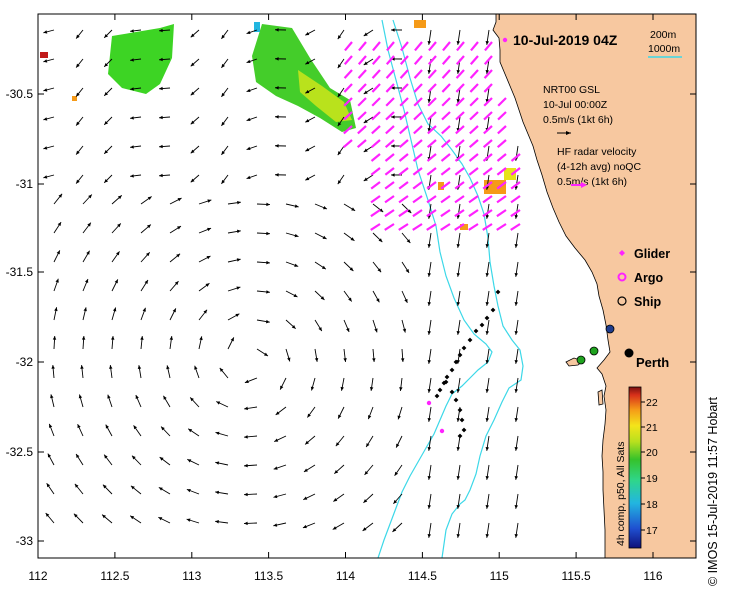 The height and width of the screenshot is (592, 739). What do you see at coordinates (647, 302) in the screenshot?
I see `ship-legend-label: Ship` at bounding box center [647, 302].